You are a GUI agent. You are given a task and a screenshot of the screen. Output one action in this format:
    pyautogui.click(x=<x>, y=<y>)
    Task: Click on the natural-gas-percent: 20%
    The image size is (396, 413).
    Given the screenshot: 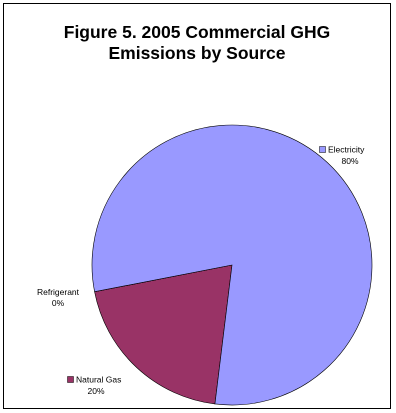 What is the action you would take?
    pyautogui.click(x=95, y=391)
    